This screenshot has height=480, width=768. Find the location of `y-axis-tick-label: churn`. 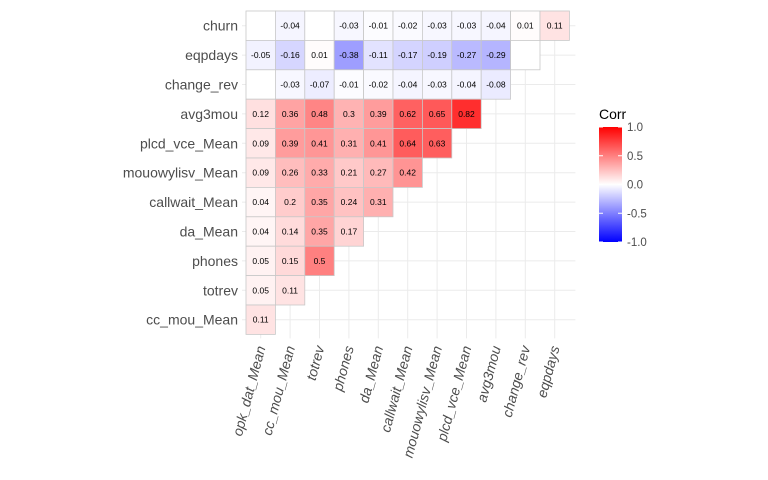

y-axis-tick-label: churn is located at coordinates (220, 26).